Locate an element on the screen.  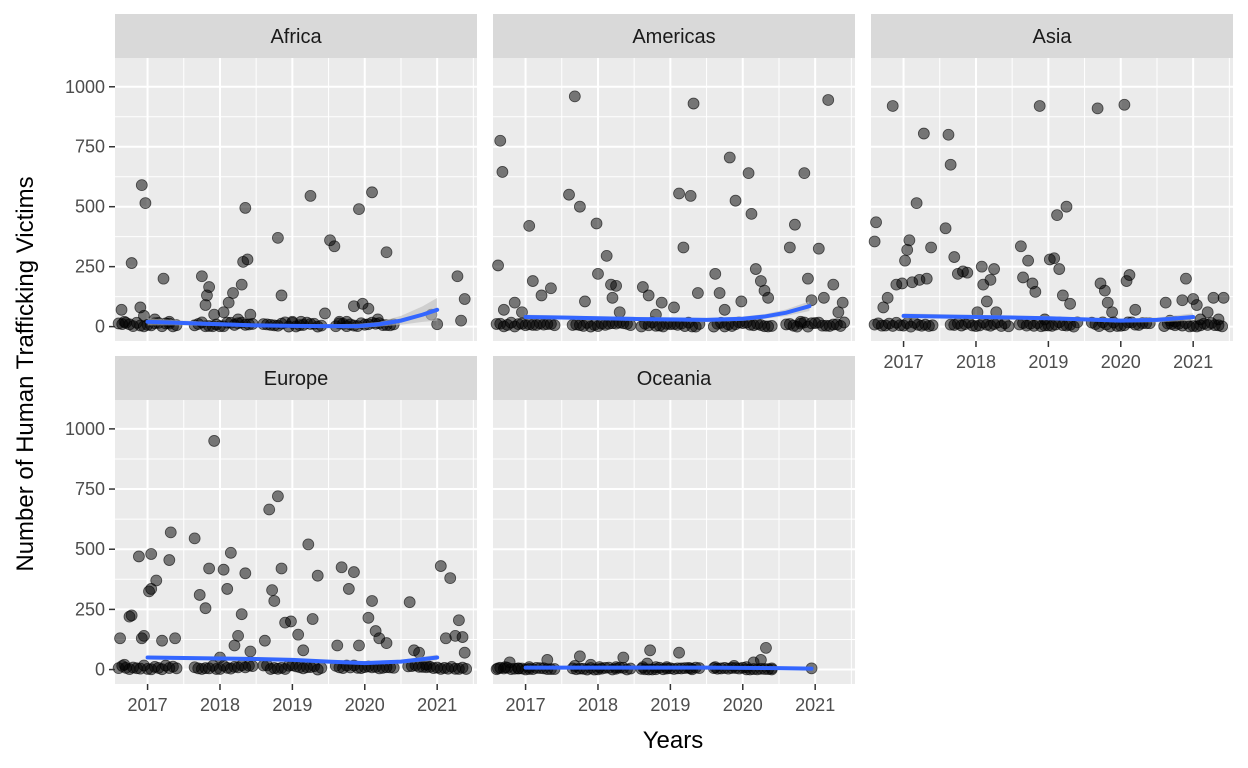
panel-oceania: Oceania 2017 2018 2019 2020 2021 is located at coordinates (672, 535).